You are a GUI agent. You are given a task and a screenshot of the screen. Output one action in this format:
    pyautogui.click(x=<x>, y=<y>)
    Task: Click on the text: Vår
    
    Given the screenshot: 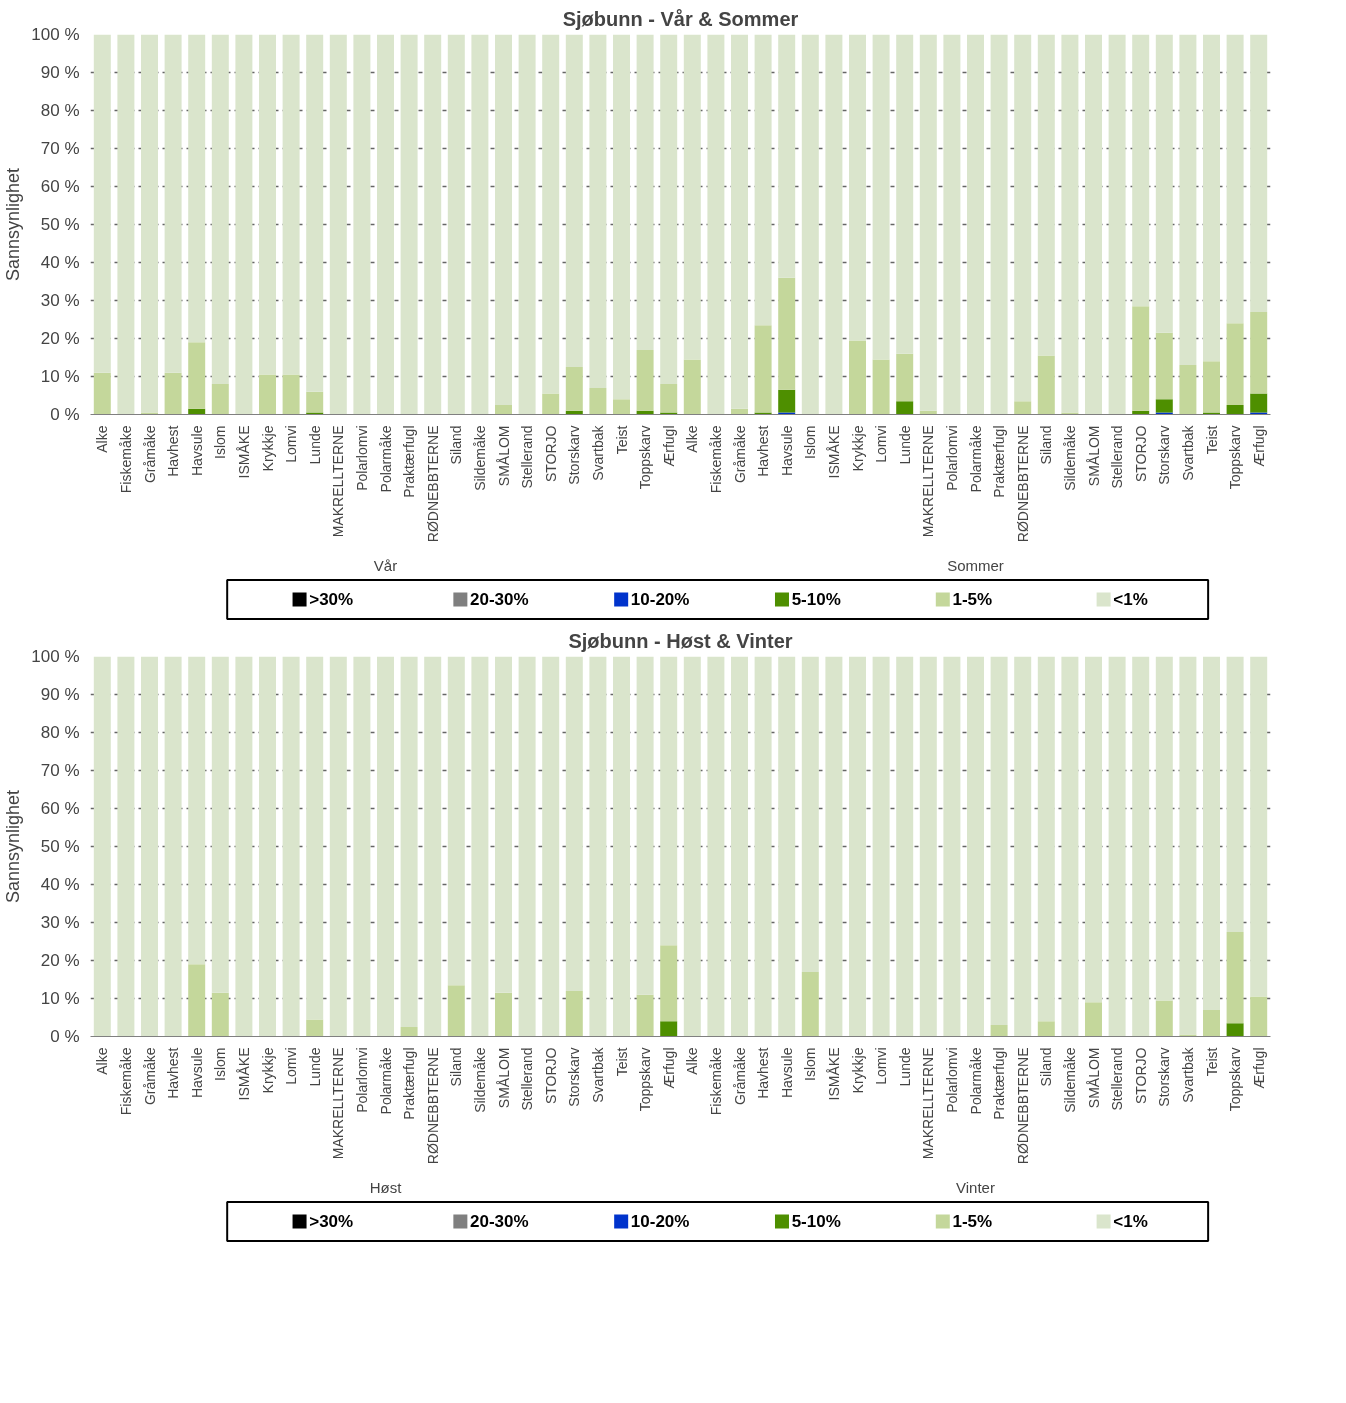 What is the action you would take?
    pyautogui.click(x=385, y=565)
    